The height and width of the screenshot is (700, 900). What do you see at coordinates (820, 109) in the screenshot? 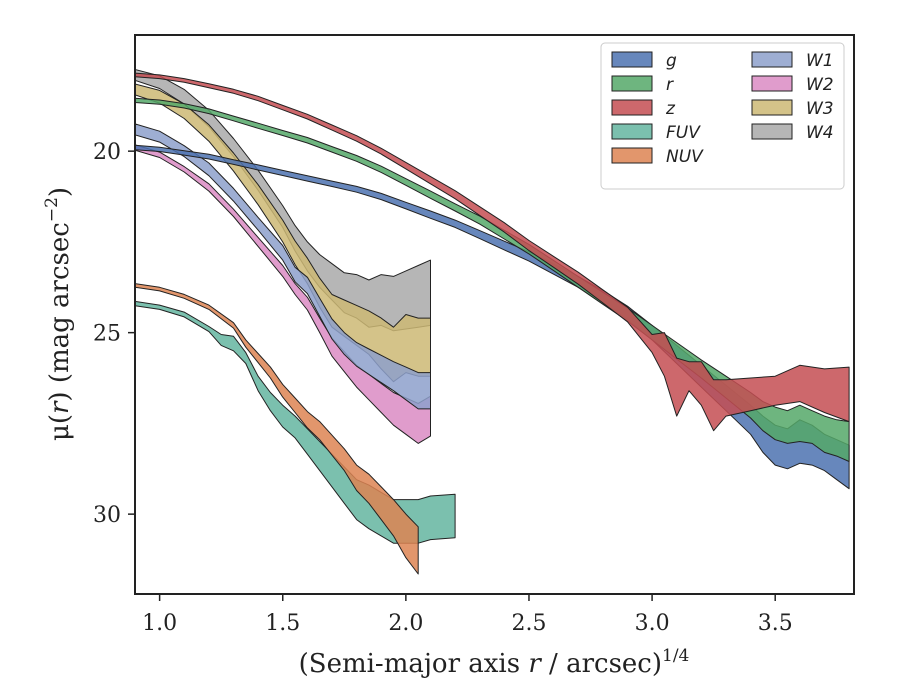
I see `legend-label-w3: W3` at bounding box center [820, 109].